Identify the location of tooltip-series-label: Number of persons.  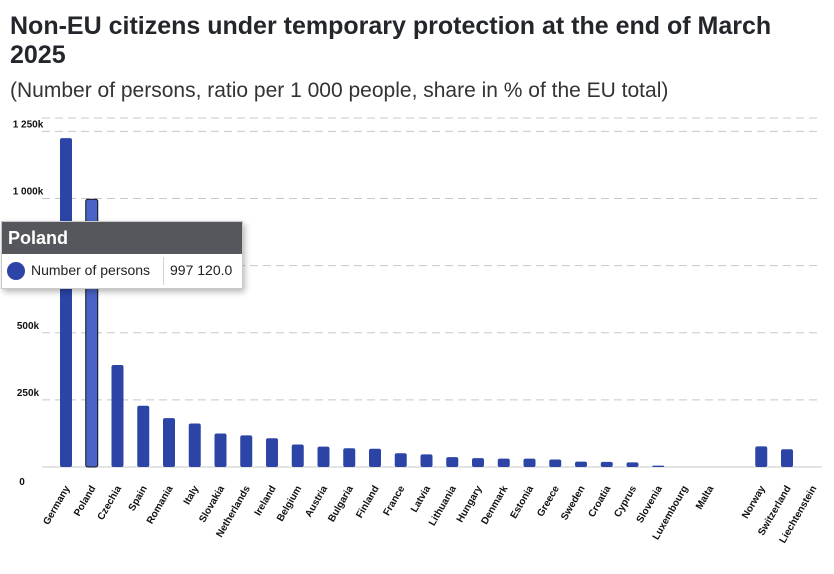
(91, 270).